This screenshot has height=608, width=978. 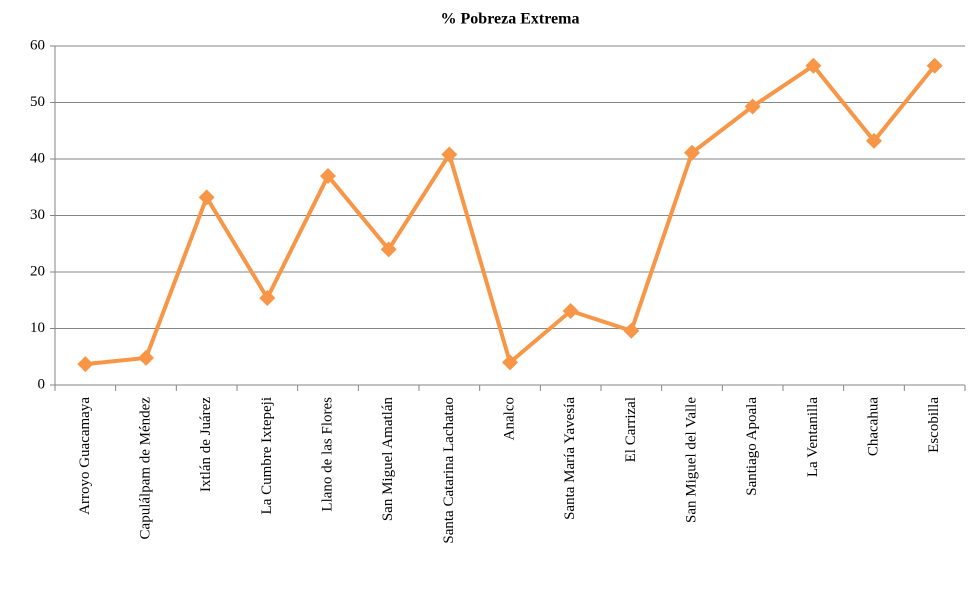 I want to click on y-tick-label: 10, so click(x=37, y=328).